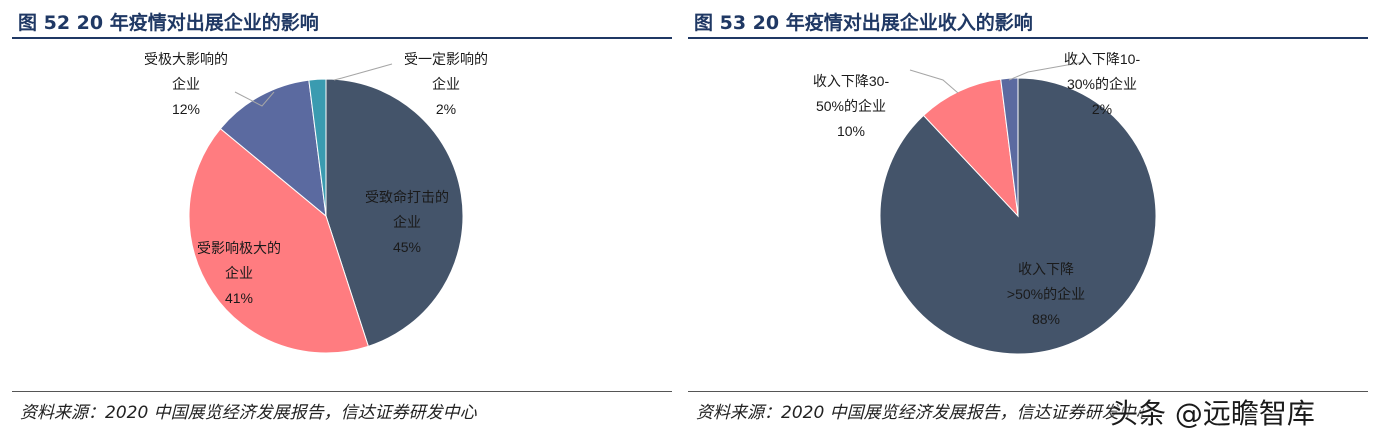 The height and width of the screenshot is (446, 1382). Describe the element at coordinates (1046, 294) in the screenshot. I see `slice-label: 收入下降>50%的企业 88%` at that location.